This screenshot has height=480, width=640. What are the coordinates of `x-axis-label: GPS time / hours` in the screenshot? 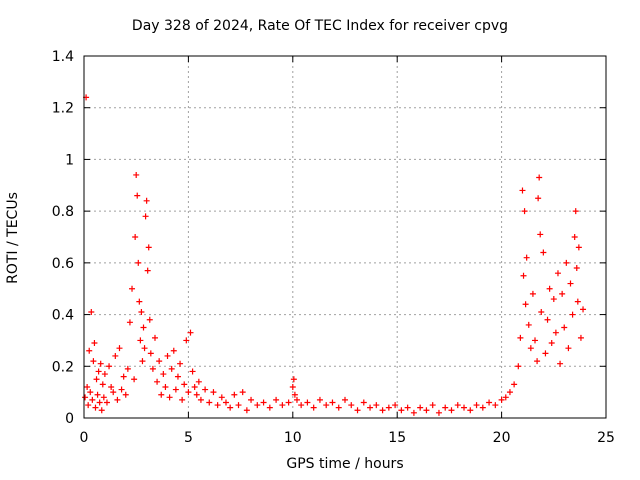 It's located at (345, 464).